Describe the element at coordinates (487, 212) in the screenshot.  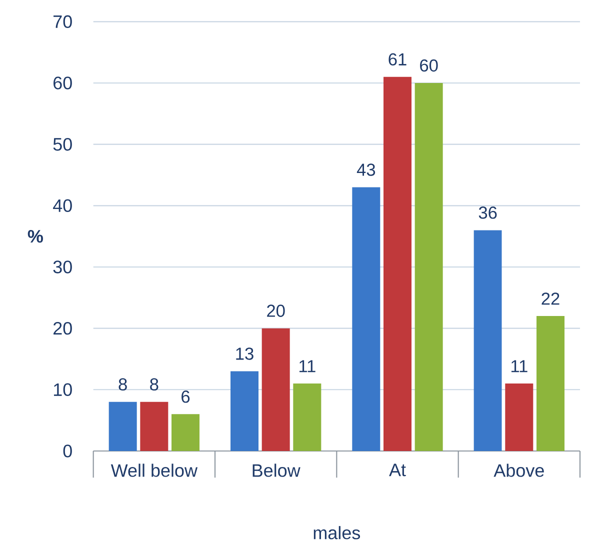
I see `data-label: 36` at that location.